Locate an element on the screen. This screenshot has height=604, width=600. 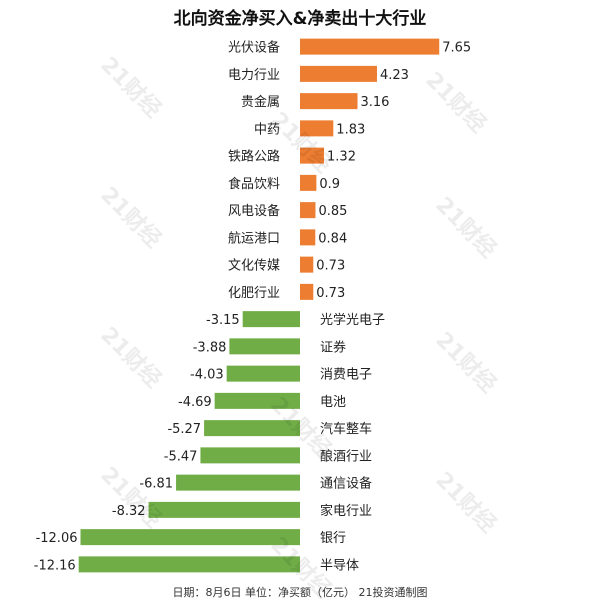
category-label-15: 汽车整车 is located at coordinates (346, 429).